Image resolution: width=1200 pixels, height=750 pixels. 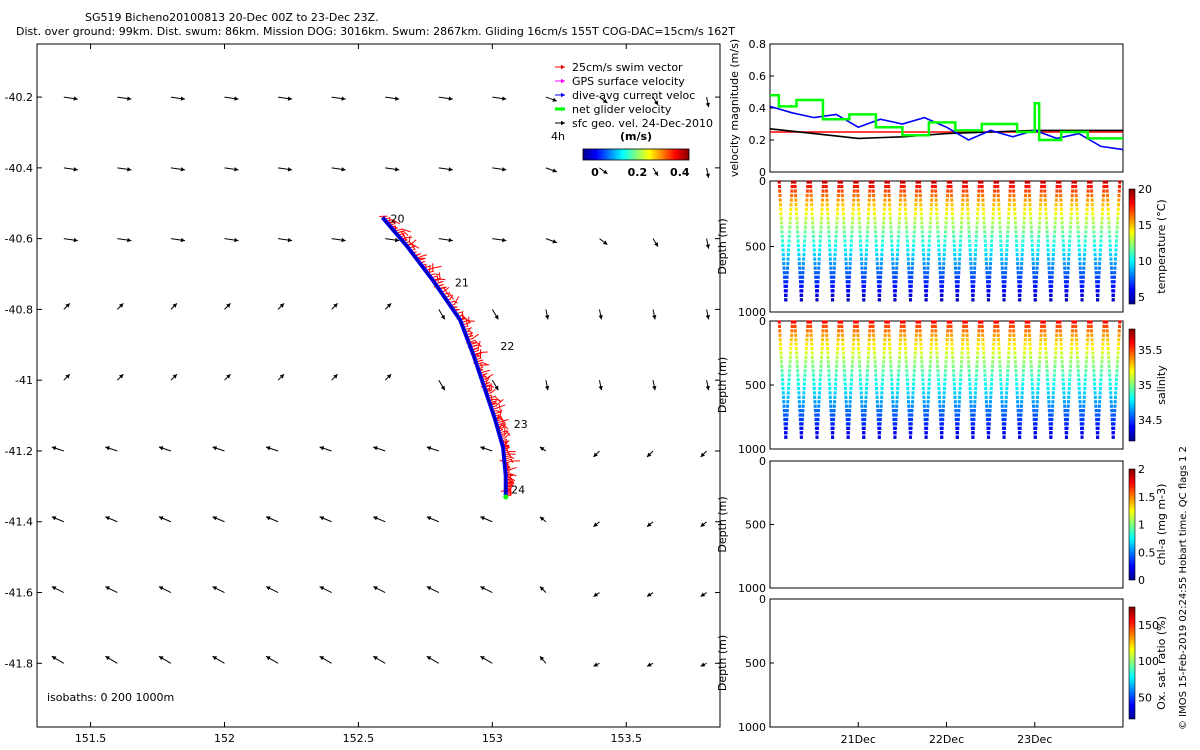 What do you see at coordinates (19, 309) in the screenshot?
I see `map-y-tick-label: -40.8` at bounding box center [19, 309].